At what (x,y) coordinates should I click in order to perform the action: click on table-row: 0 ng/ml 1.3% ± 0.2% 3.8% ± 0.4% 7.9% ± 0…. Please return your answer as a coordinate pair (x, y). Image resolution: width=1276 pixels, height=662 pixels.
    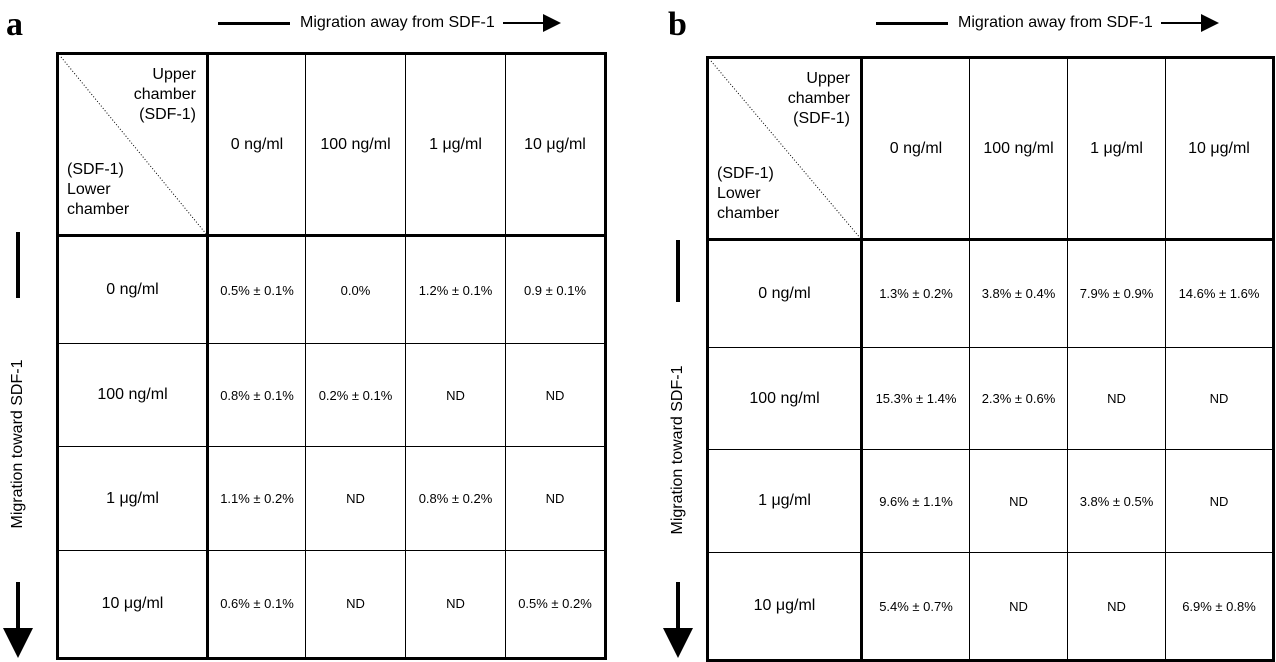
    Looking at the image, I should click on (990, 293).